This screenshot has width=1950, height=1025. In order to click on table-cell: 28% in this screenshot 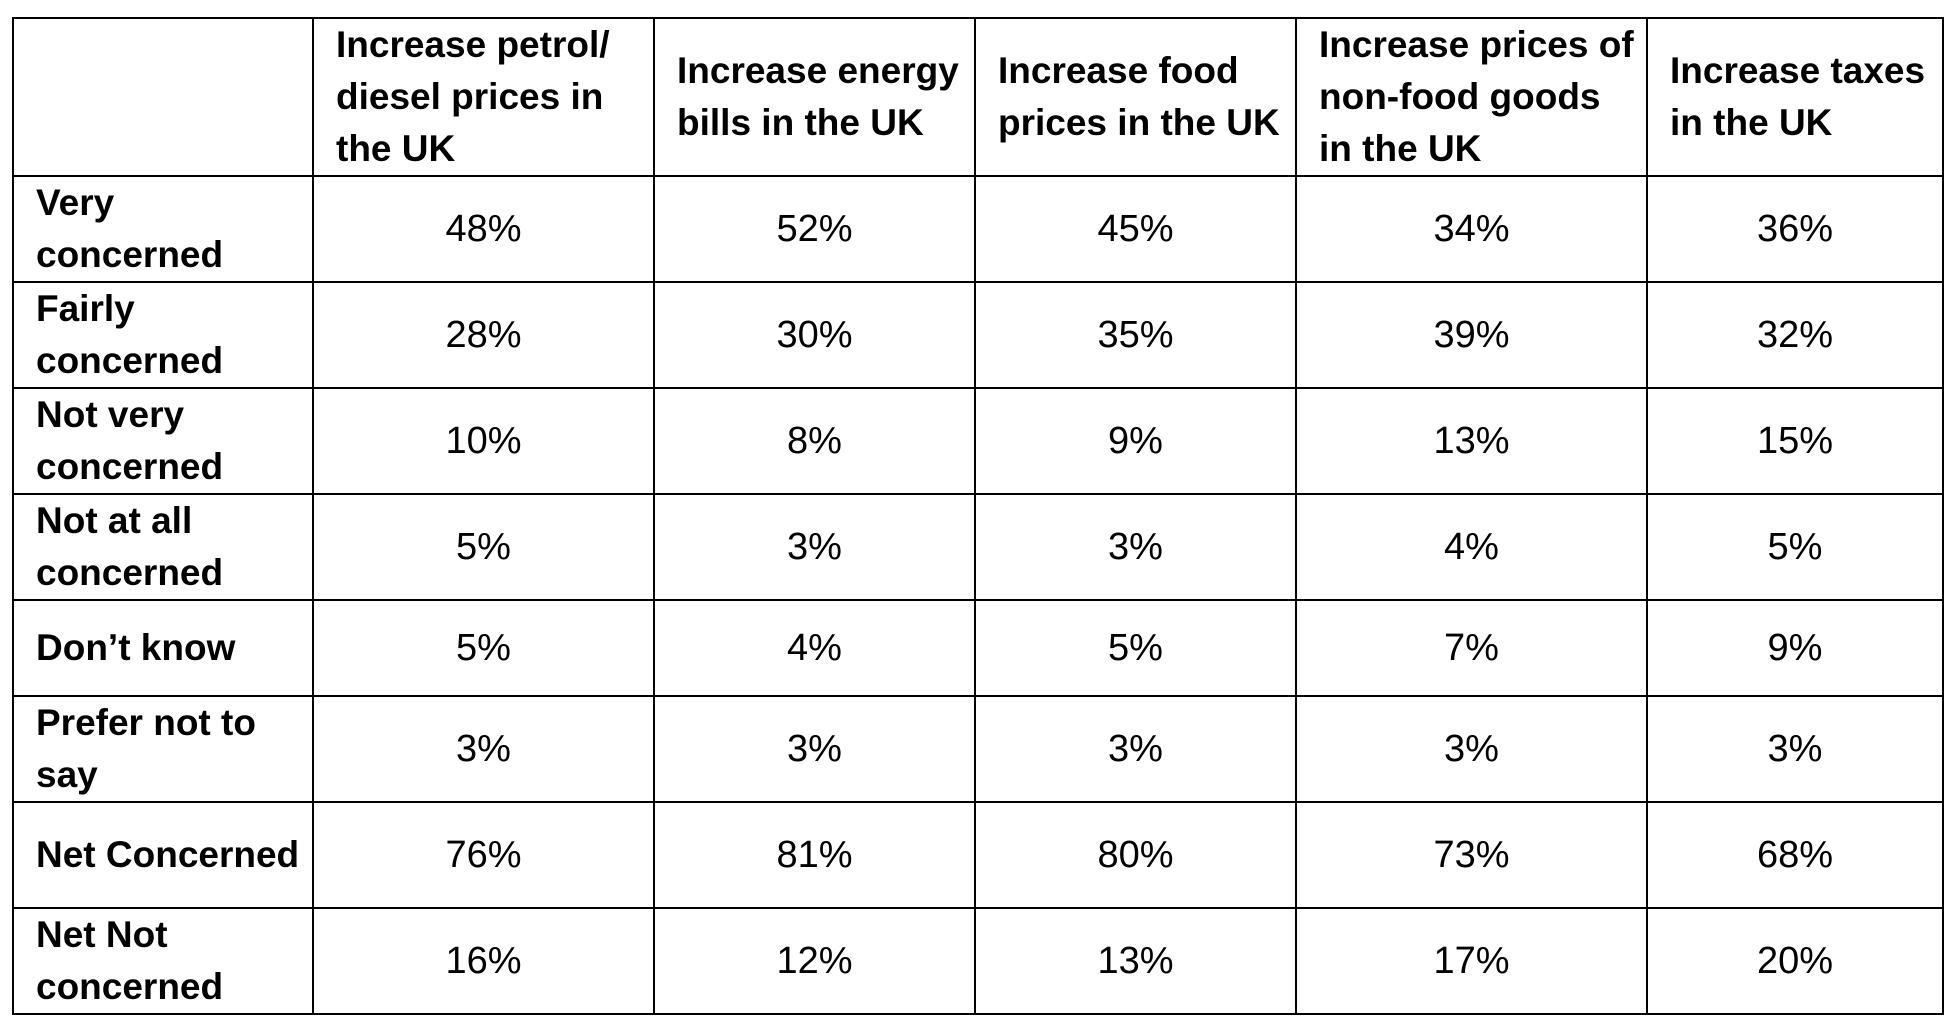, I will do `click(483, 335)`.